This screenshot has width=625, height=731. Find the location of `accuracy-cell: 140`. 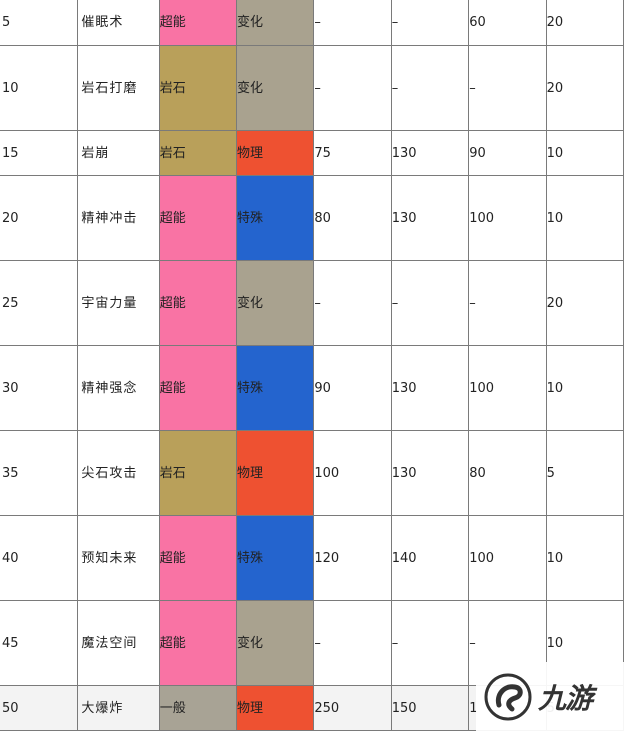

accuracy-cell: 140 is located at coordinates (430, 558).